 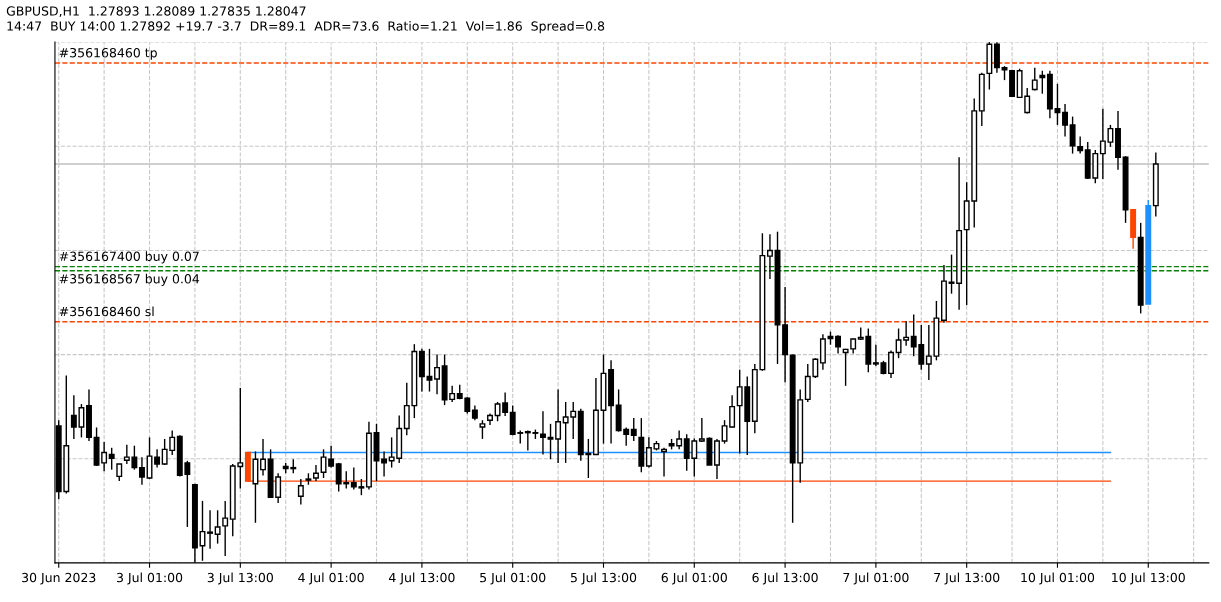 What do you see at coordinates (967, 578) in the screenshot?
I see `x-tick-label: 7 Jul 13:00` at bounding box center [967, 578].